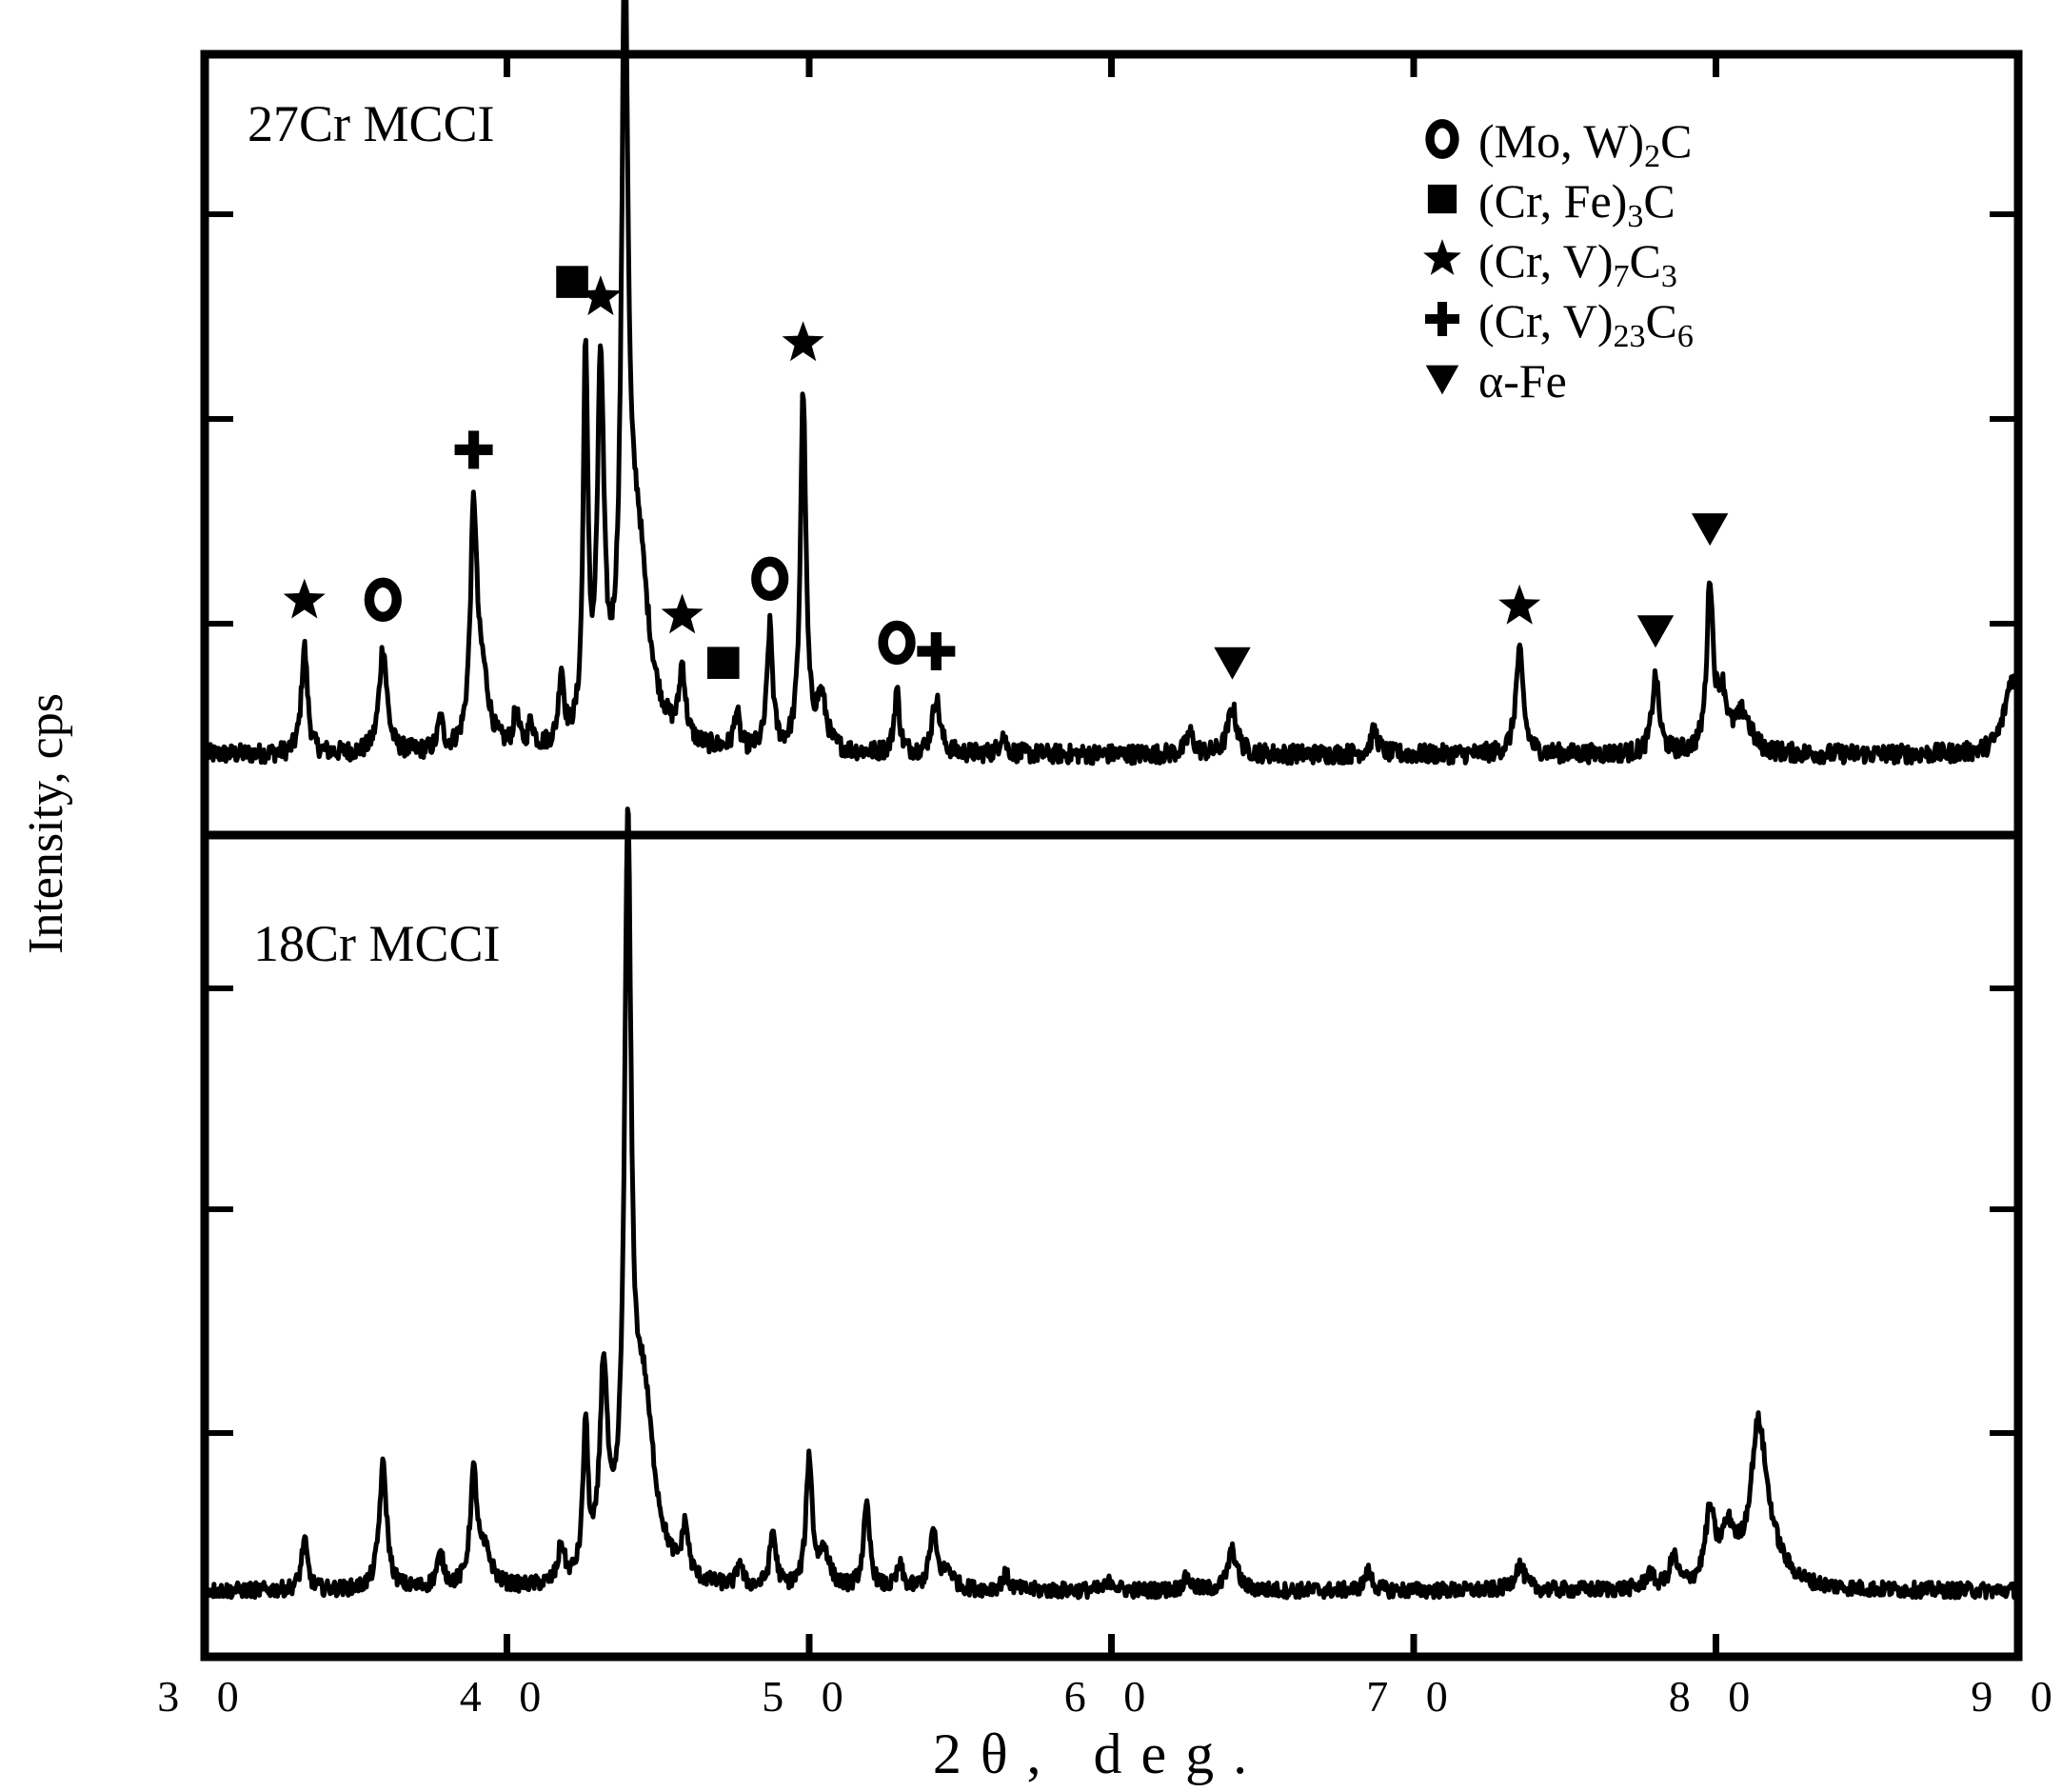  Describe the element at coordinates (1442, 380) in the screenshot. I see `legend-triangle-icon` at that location.